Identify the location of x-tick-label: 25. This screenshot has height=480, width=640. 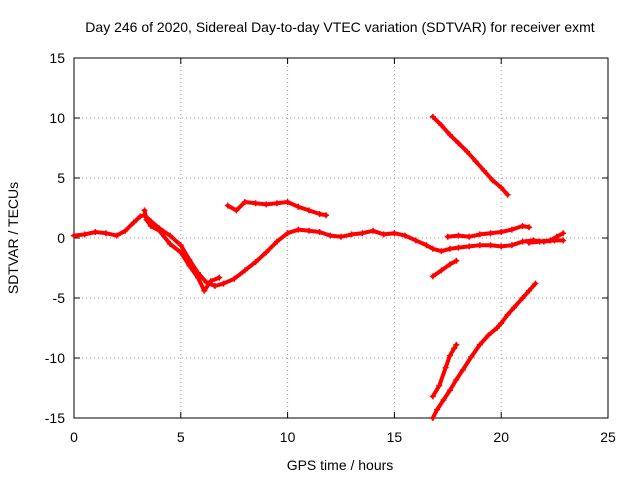
(608, 437).